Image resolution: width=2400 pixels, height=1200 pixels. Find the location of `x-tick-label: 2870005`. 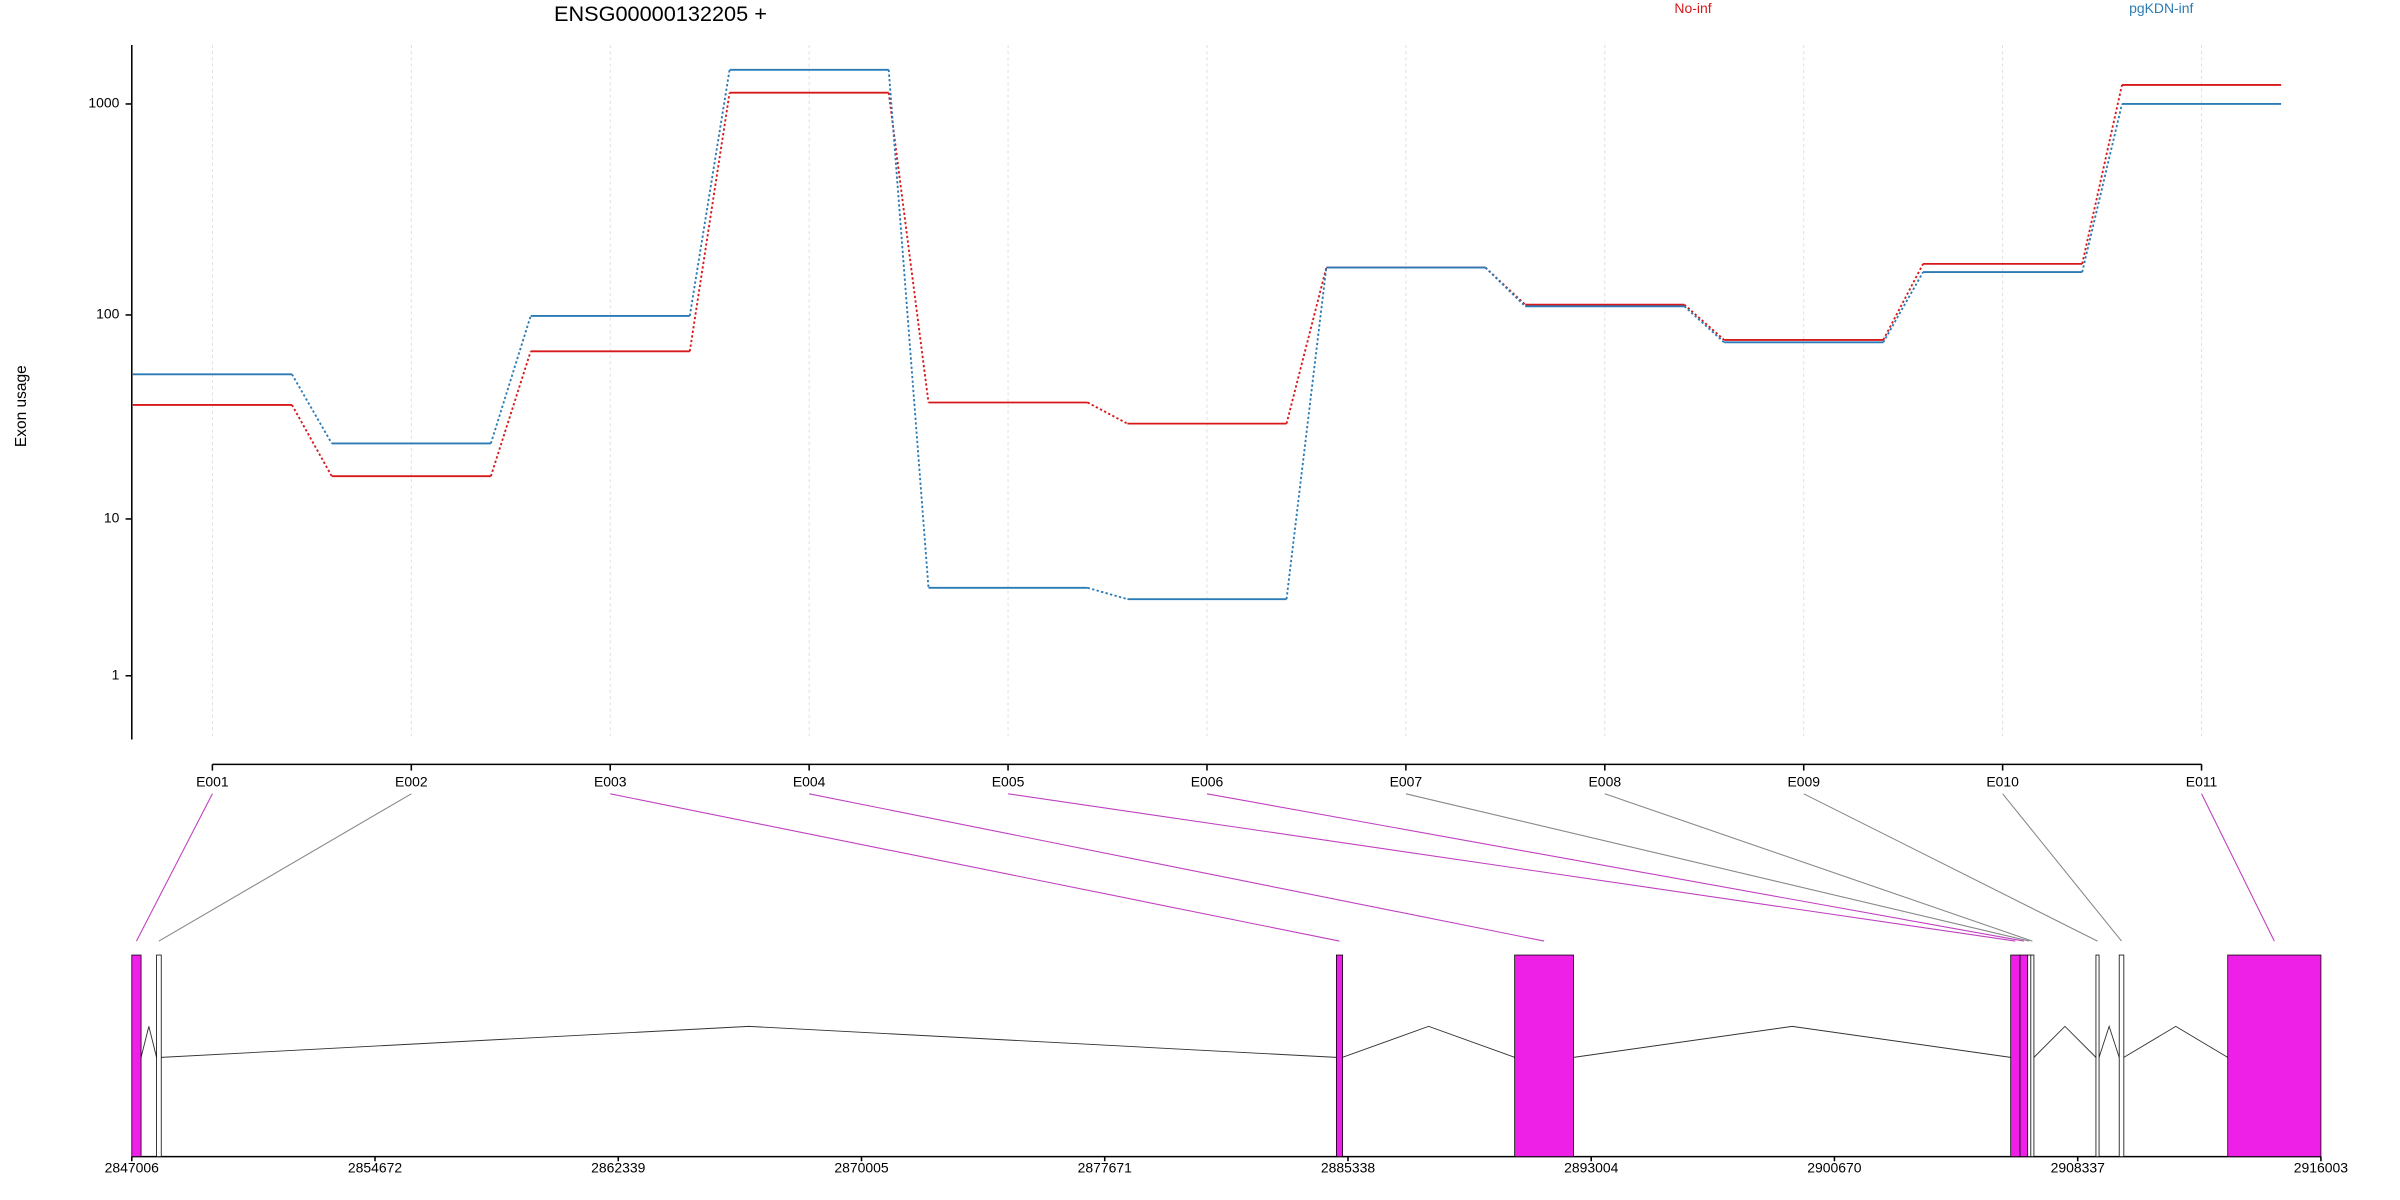

x-tick-label: 2870005 is located at coordinates (861, 1168).